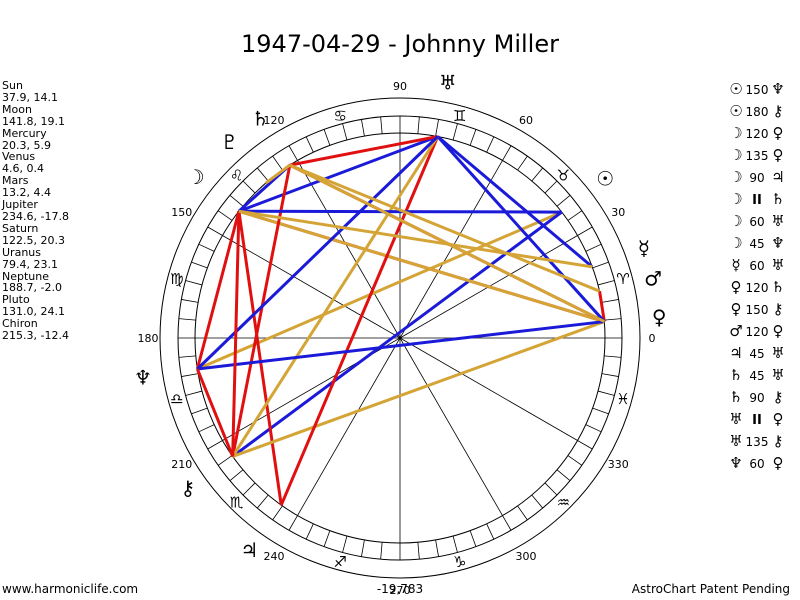 This screenshot has width=800, height=600. Describe the element at coordinates (35, 187) in the screenshot. I see `planet-entry-mars: Mars 13.2, 4.4` at that location.